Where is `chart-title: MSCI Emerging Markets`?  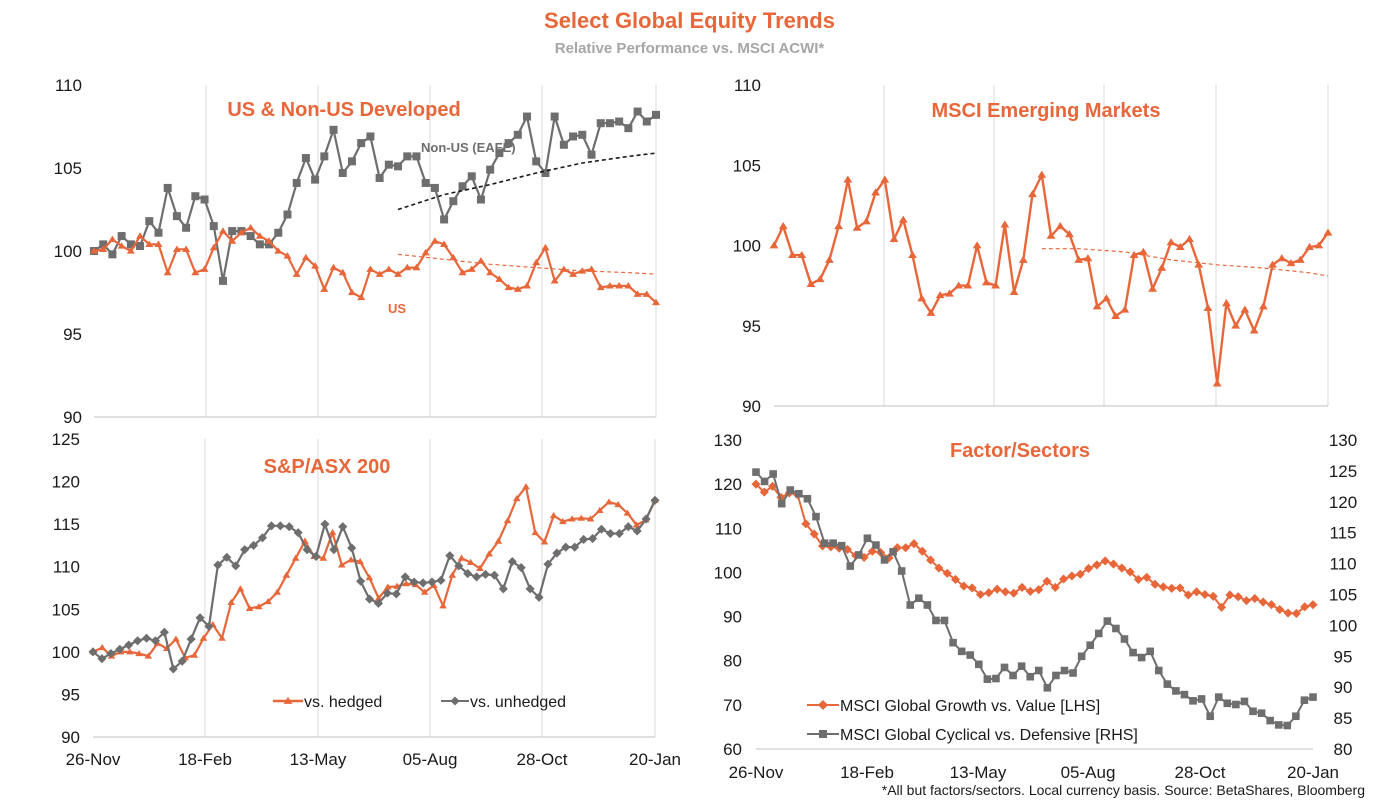
chart-title: MSCI Emerging Markets is located at coordinates (1046, 111).